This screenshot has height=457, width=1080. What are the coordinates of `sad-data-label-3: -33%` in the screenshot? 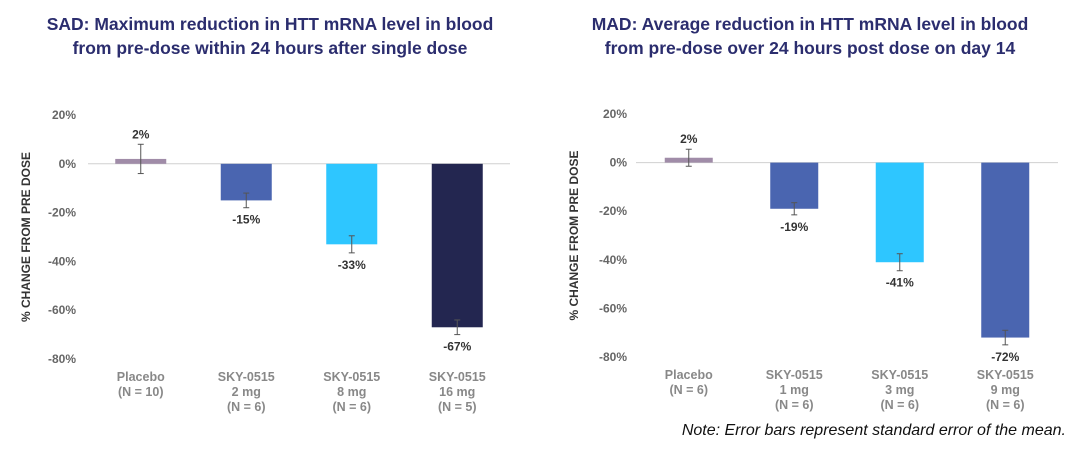 It's located at (352, 265).